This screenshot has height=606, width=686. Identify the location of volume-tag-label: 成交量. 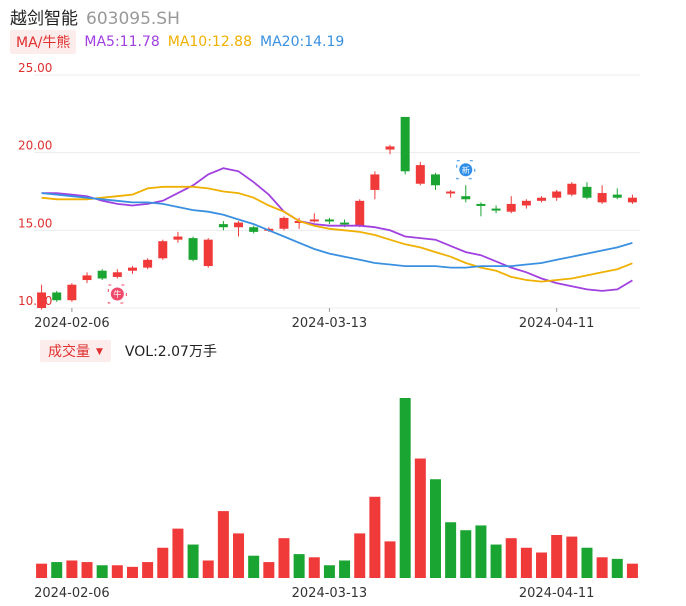
(69, 352).